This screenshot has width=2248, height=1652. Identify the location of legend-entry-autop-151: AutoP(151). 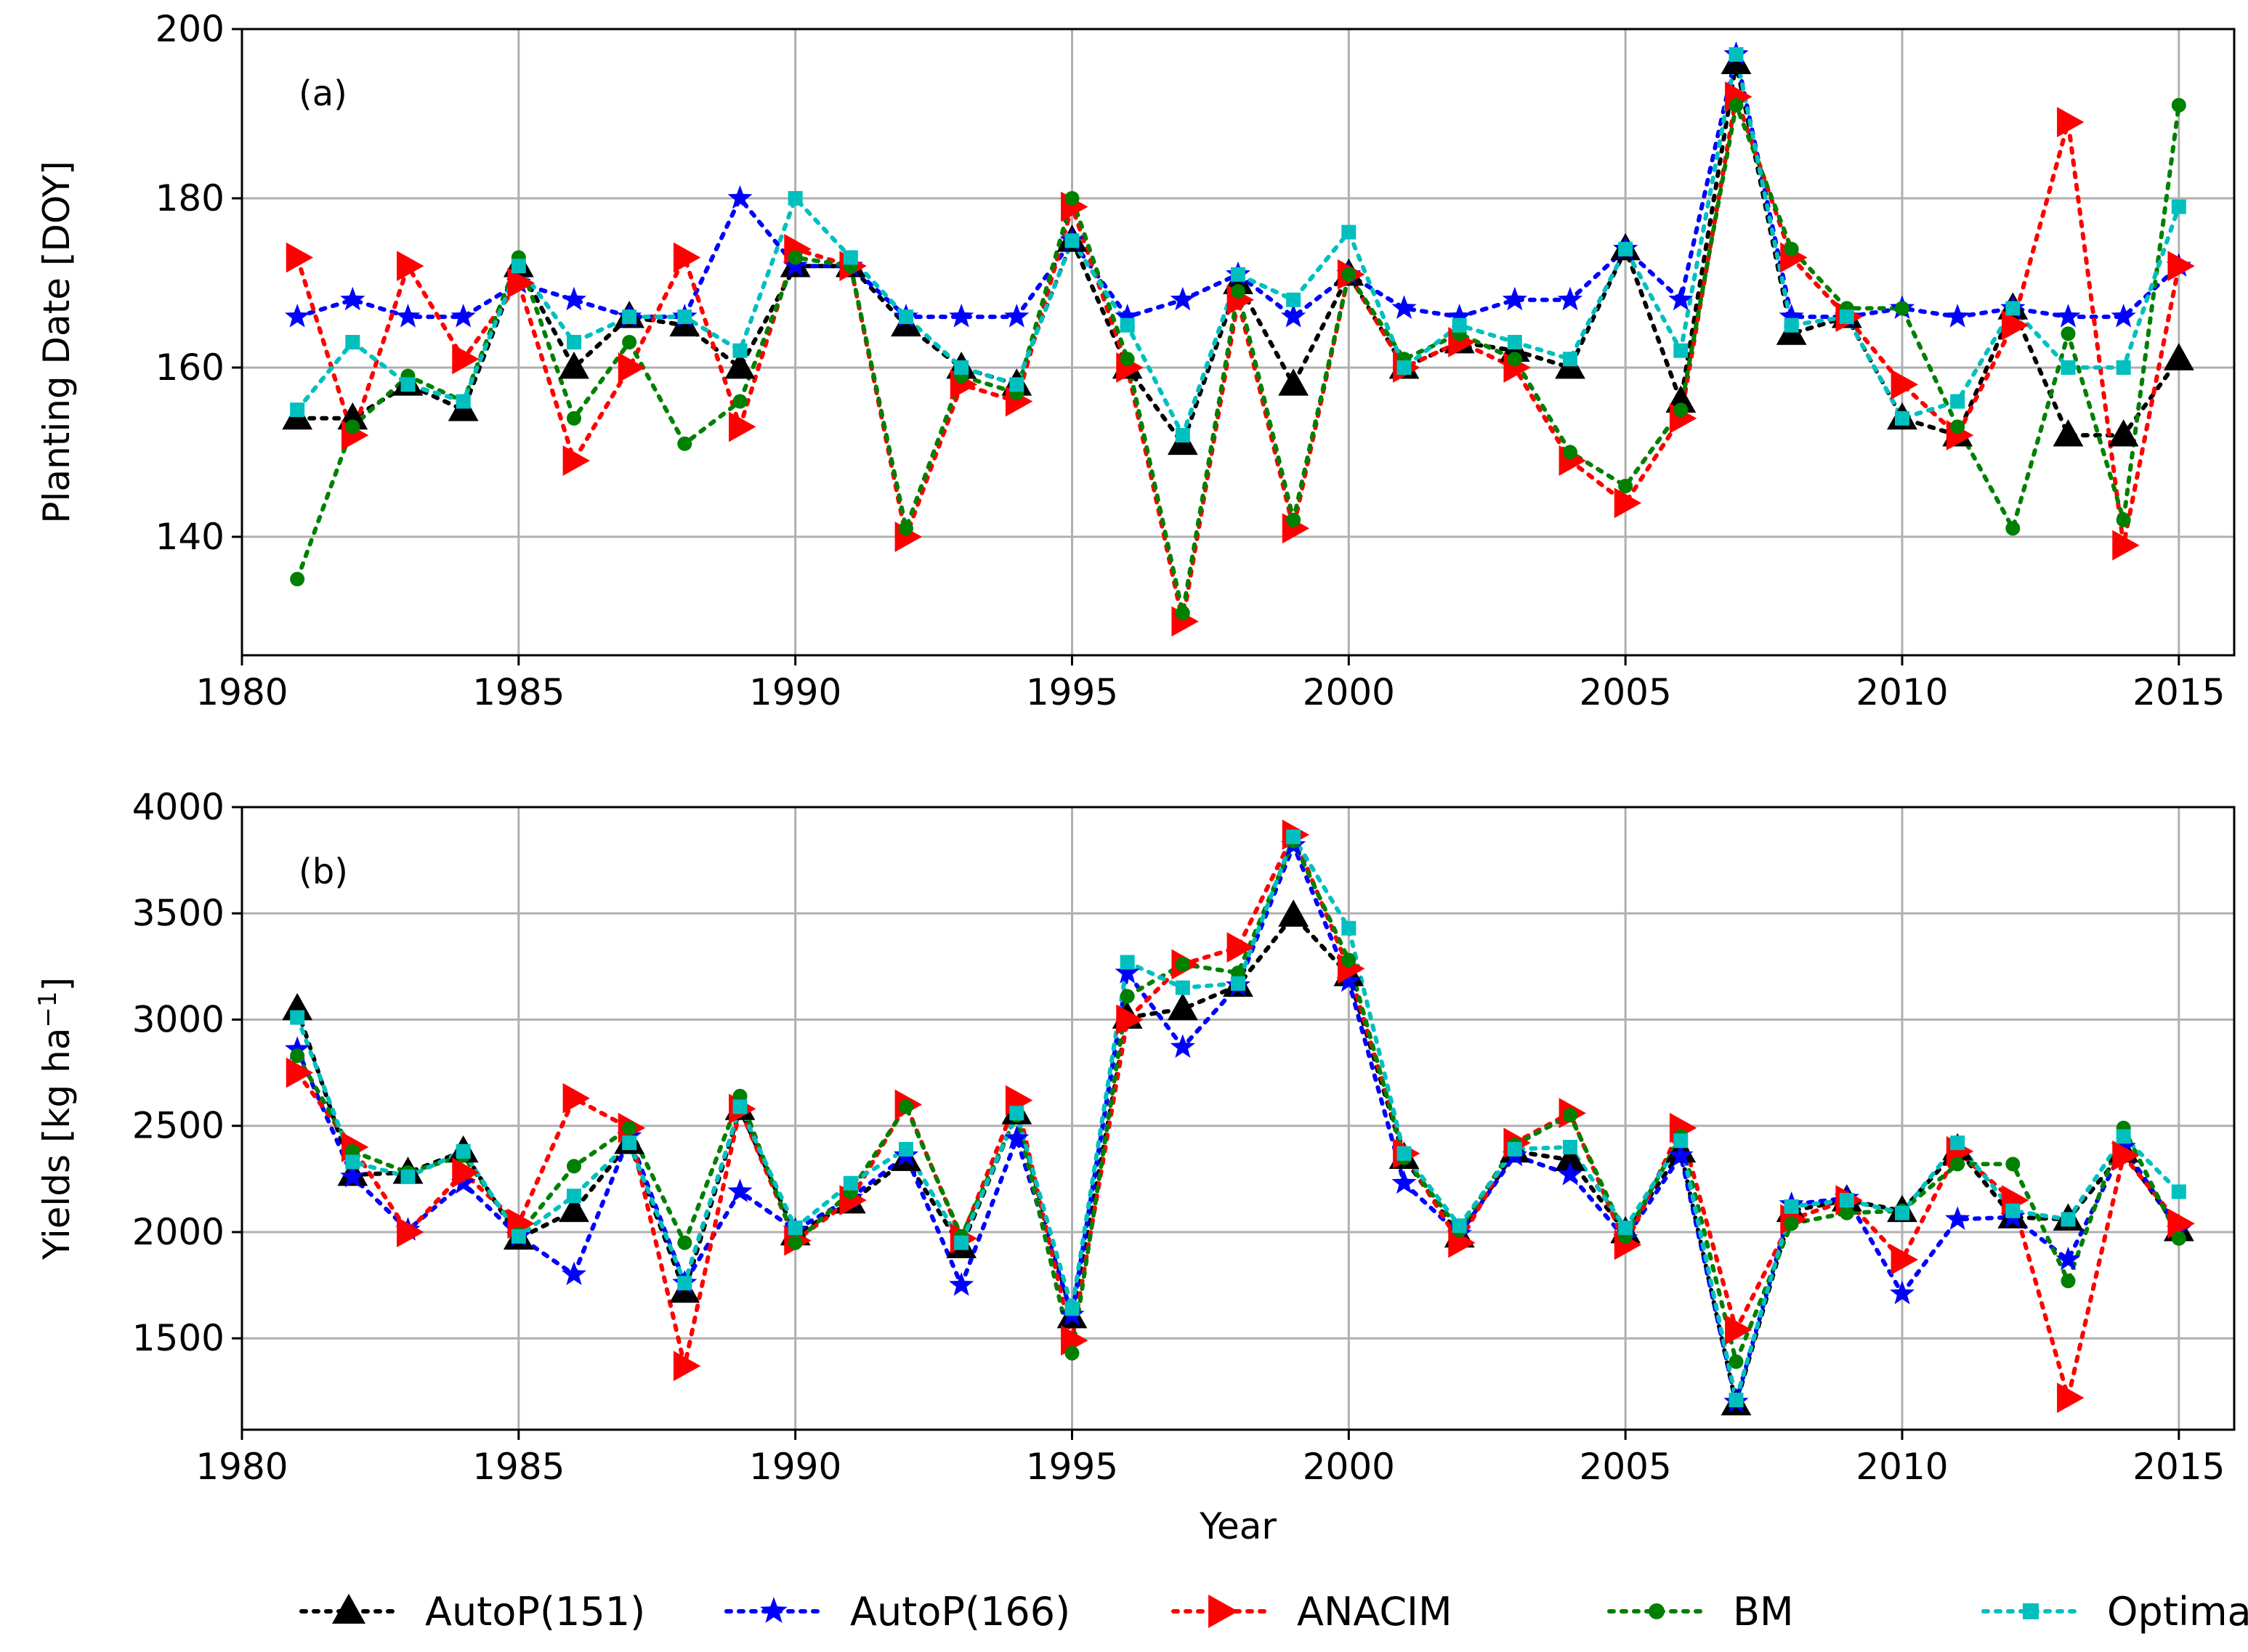
(472, 1612).